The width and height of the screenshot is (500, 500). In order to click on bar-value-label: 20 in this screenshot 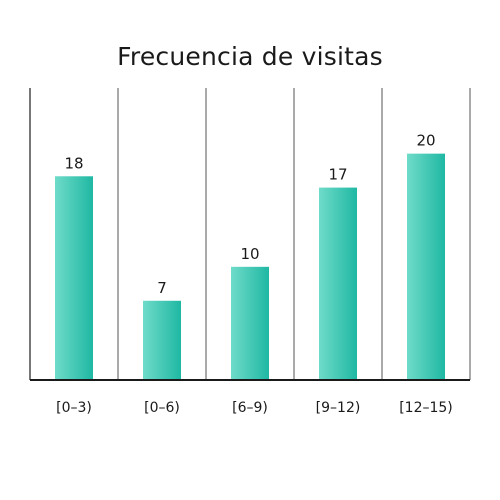, I will do `click(425, 141)`.